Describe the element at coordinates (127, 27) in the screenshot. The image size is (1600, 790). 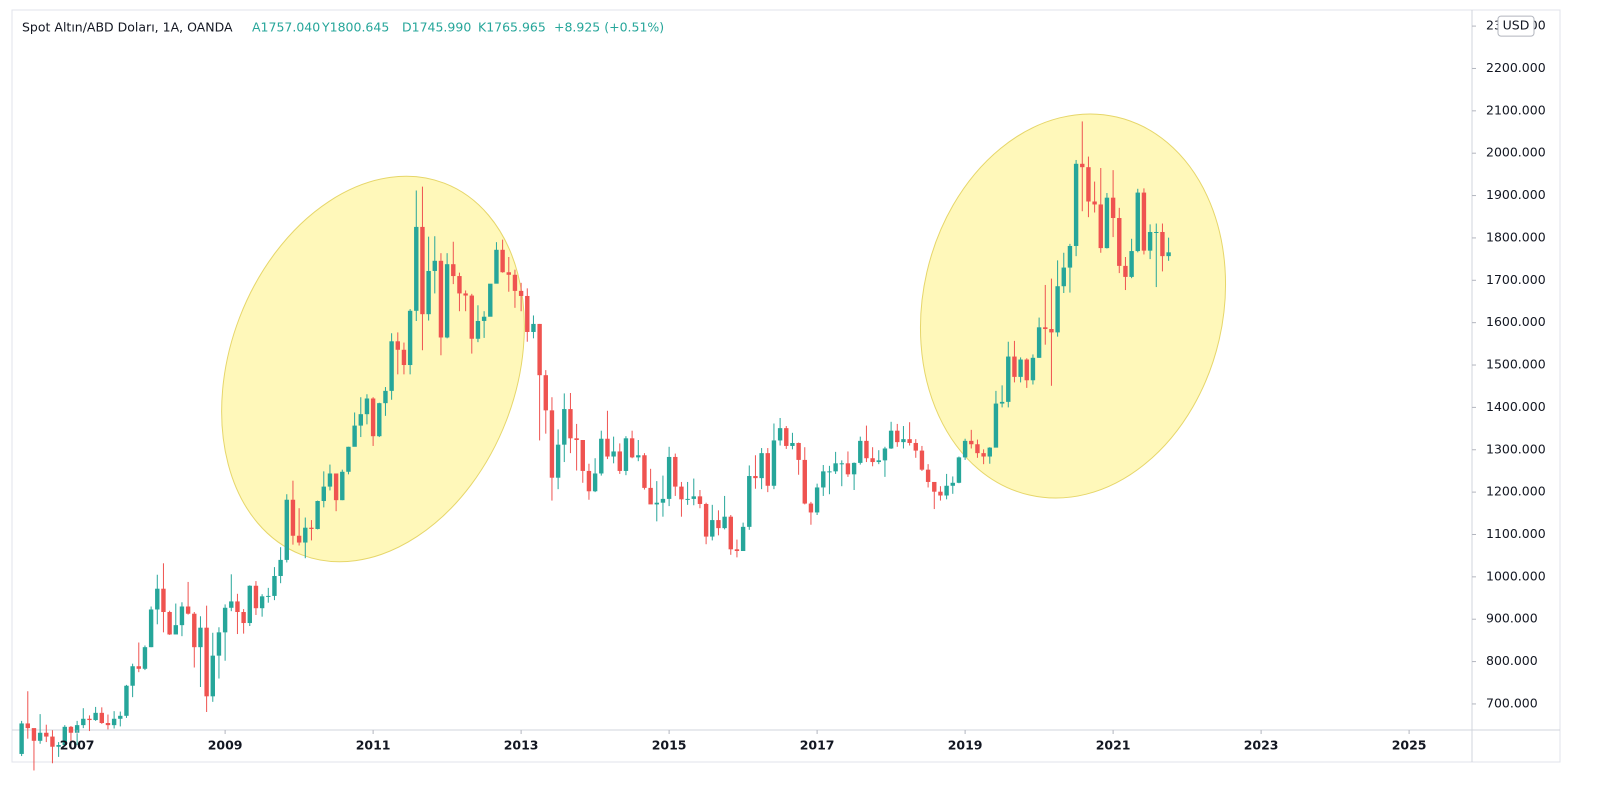
I see `symbol-title: Spot Altın/ABD Doları, 1A, OANDA` at that location.